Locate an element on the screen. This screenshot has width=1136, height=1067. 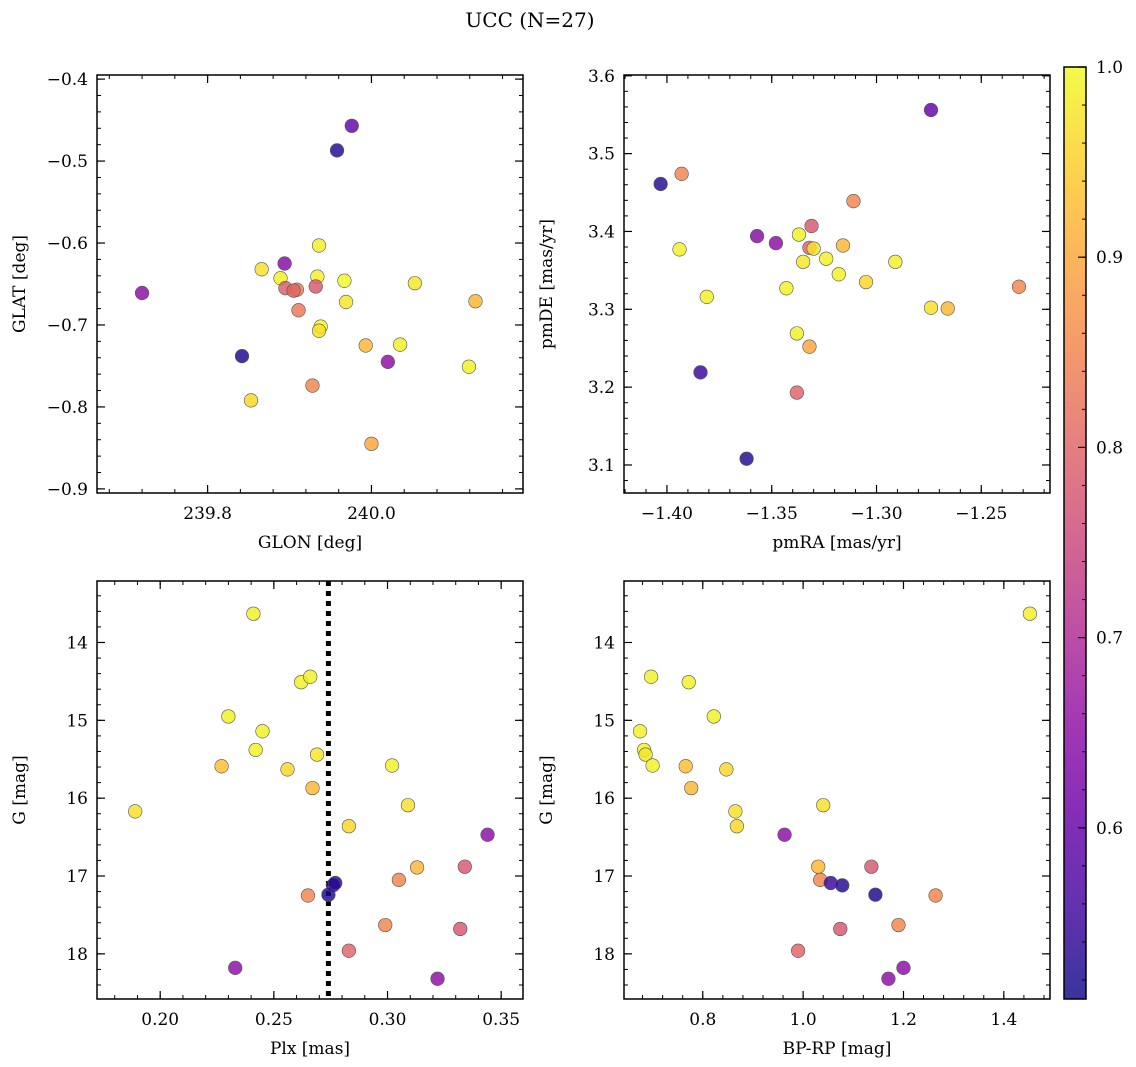
x-axis-label: BP-RP [mag] is located at coordinates (837, 1049).